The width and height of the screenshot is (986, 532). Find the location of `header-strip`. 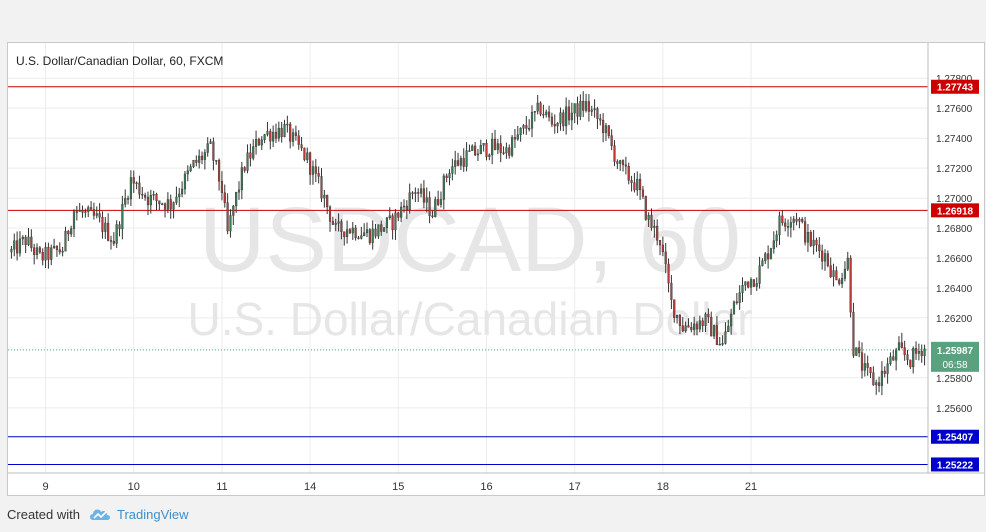

header-strip is located at coordinates (493, 21).